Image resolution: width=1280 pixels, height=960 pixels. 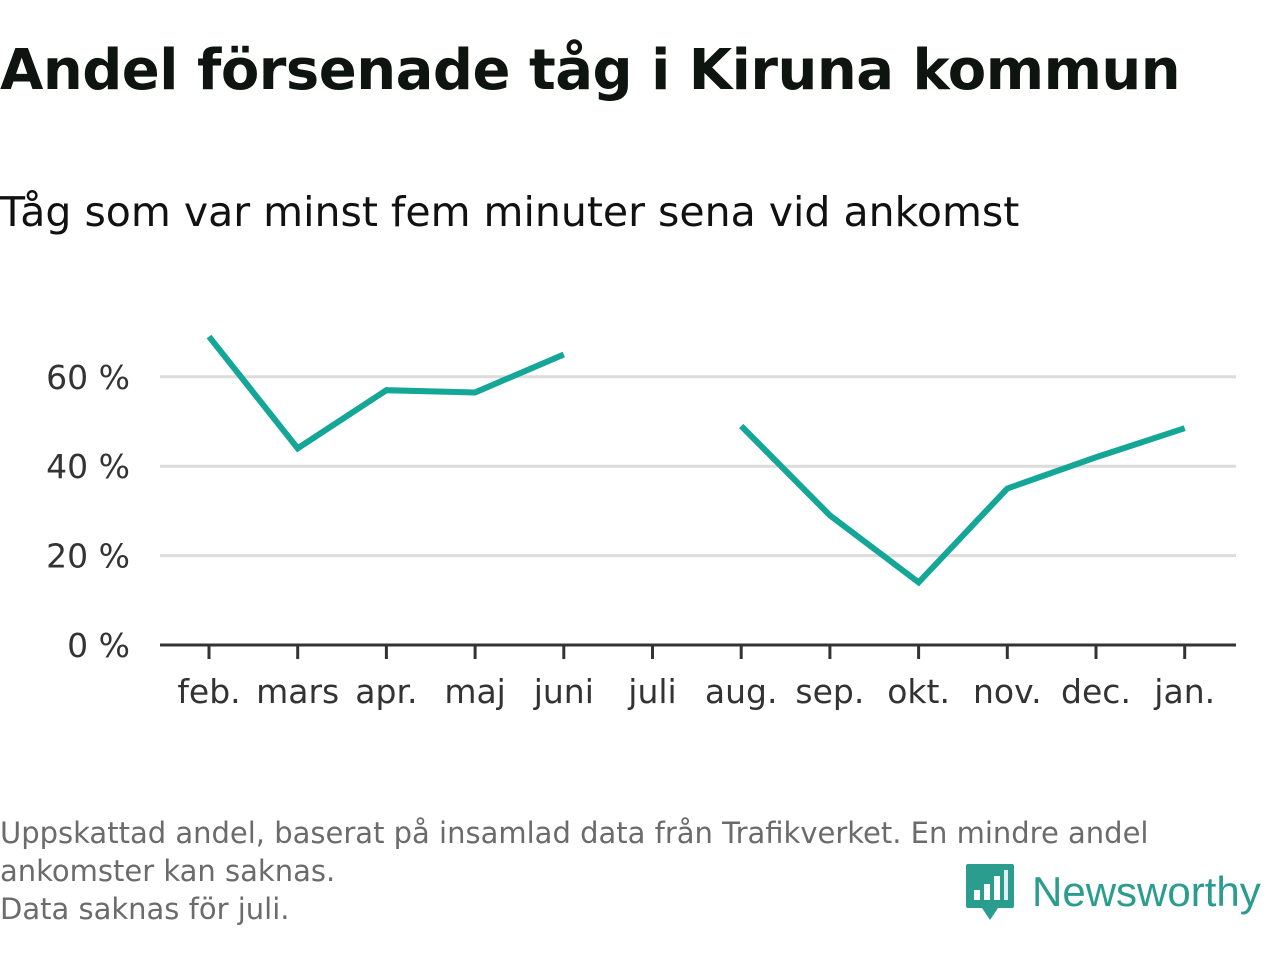 What do you see at coordinates (297, 691) in the screenshot?
I see `x-tick-label: mars` at bounding box center [297, 691].